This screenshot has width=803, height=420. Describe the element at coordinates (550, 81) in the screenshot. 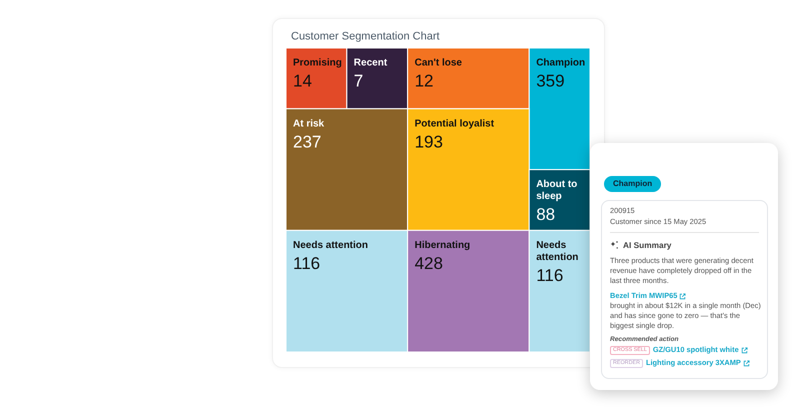

I see `data-label: 359` at that location.